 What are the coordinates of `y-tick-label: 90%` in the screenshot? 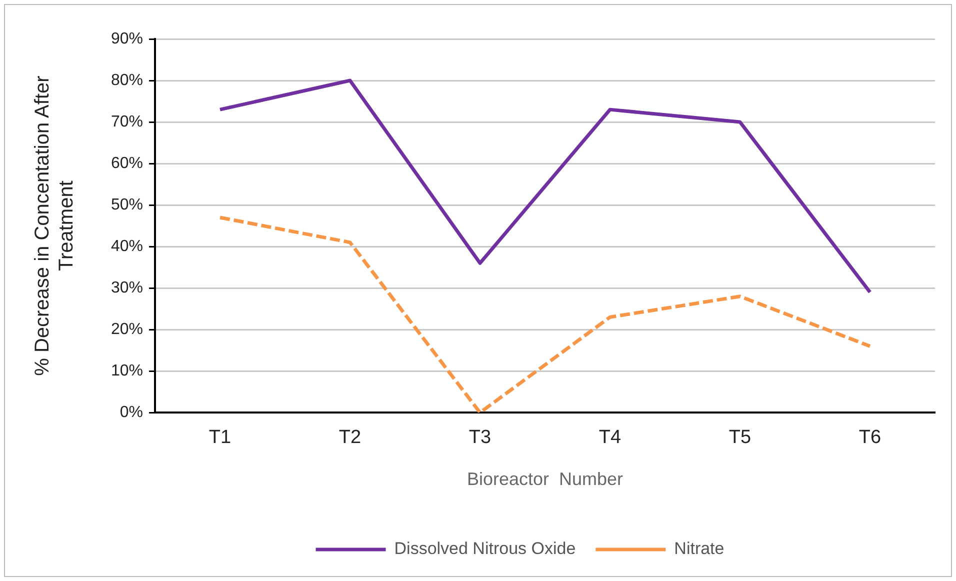 It's located at (127, 39).